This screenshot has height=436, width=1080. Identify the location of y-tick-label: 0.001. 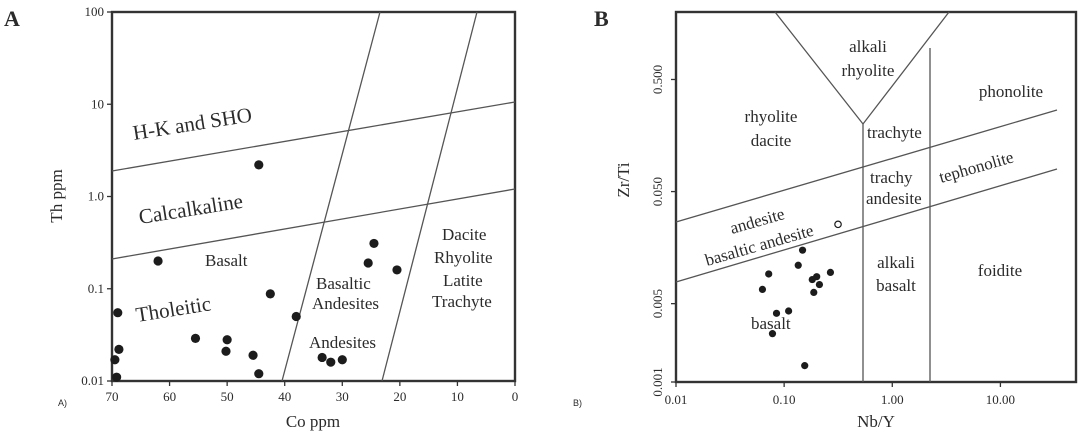
(657, 381).